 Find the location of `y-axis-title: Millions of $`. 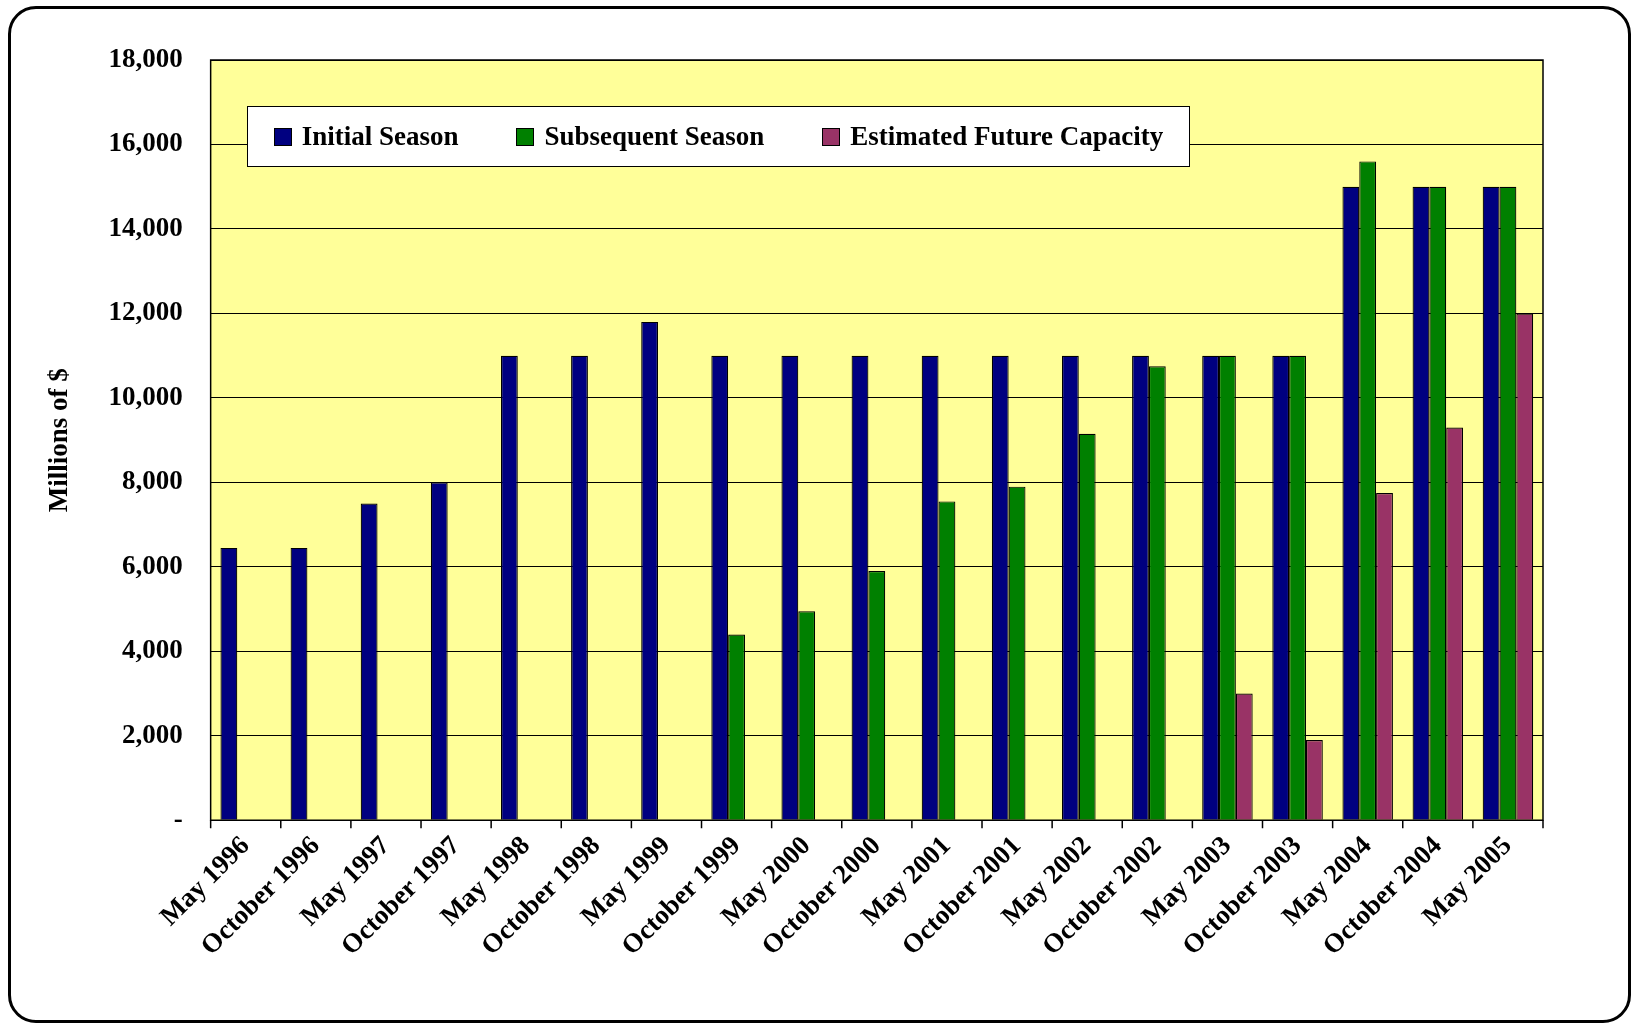

y-axis-title: Millions of $ is located at coordinates (58, 440).